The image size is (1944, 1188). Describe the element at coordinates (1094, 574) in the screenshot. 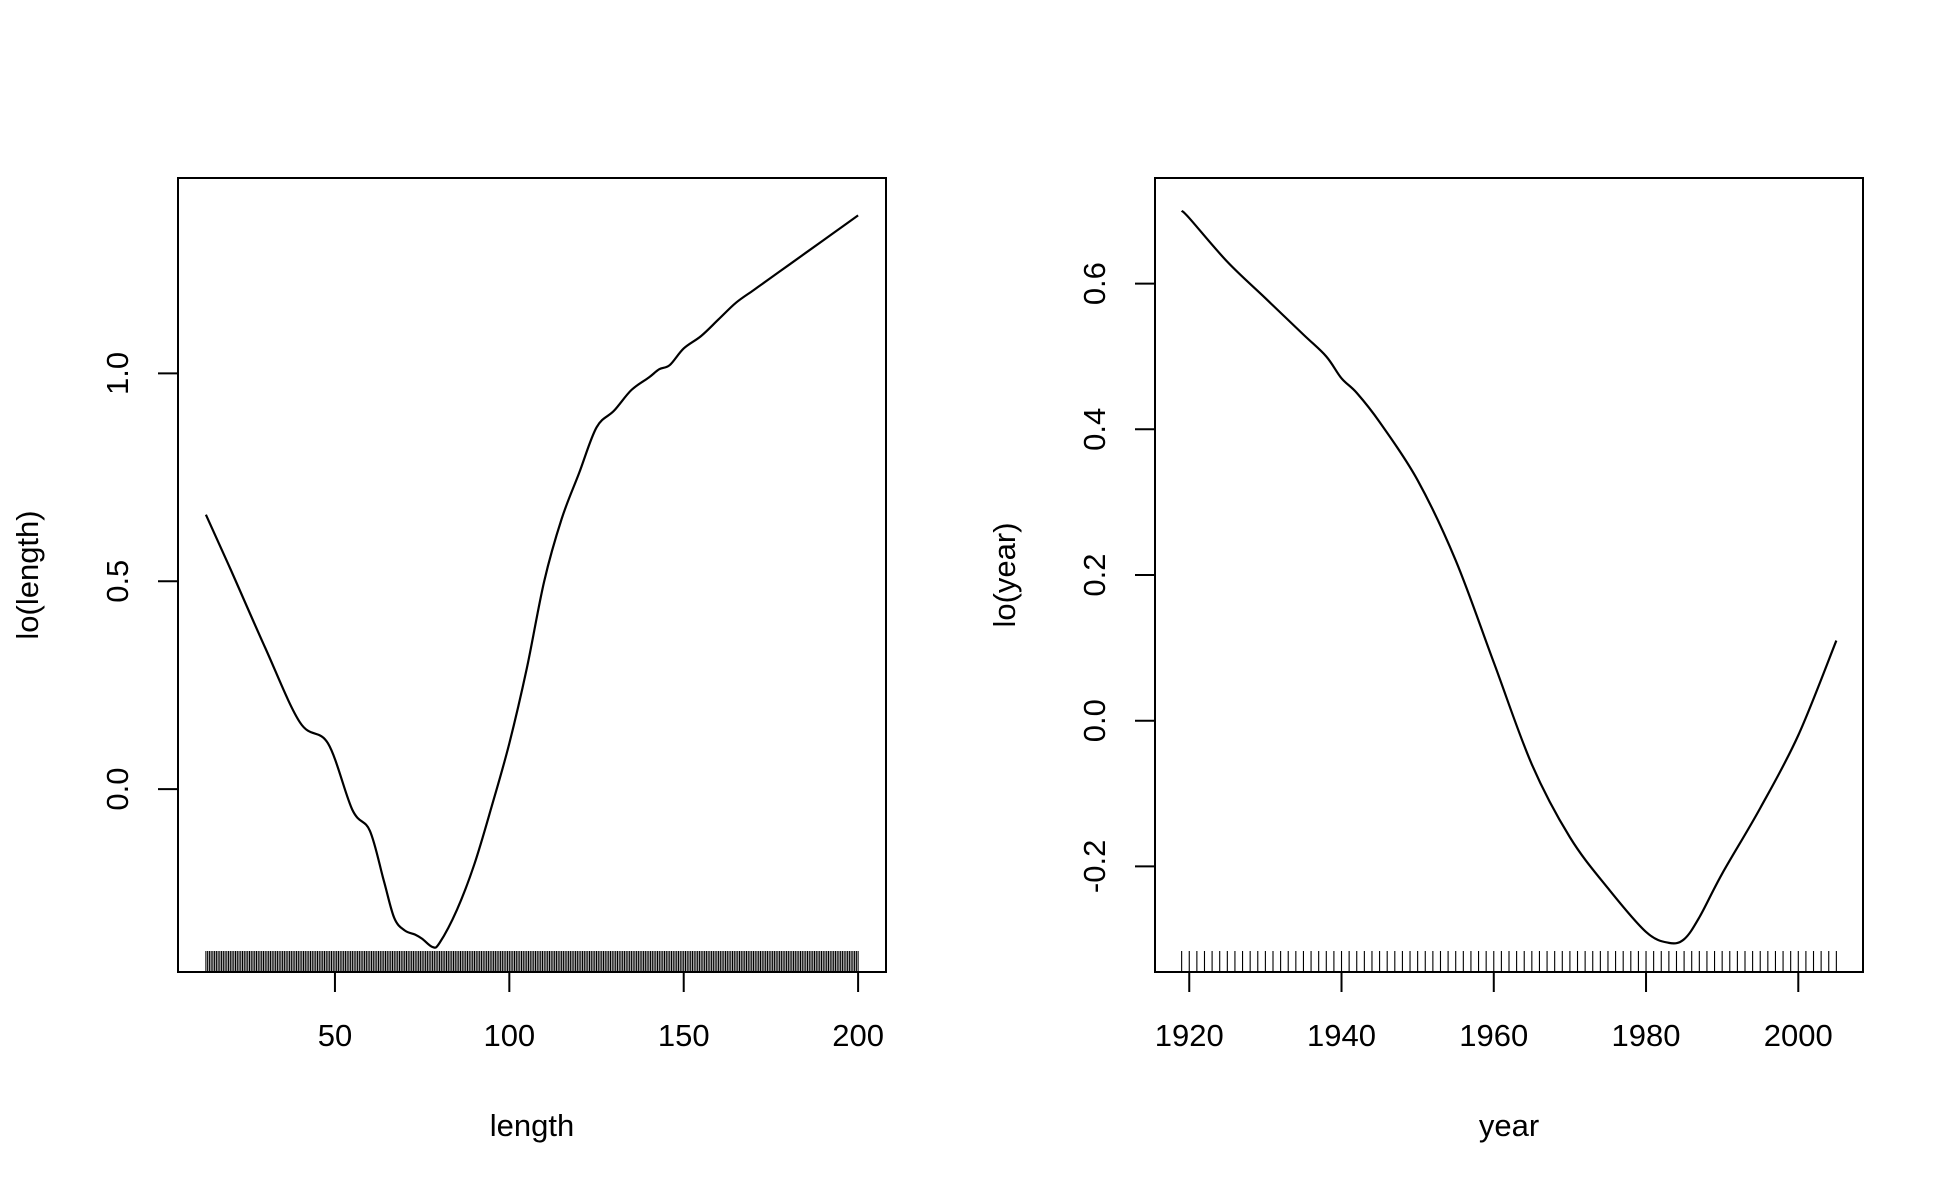

I see `y-tick-label: 0.2` at that location.